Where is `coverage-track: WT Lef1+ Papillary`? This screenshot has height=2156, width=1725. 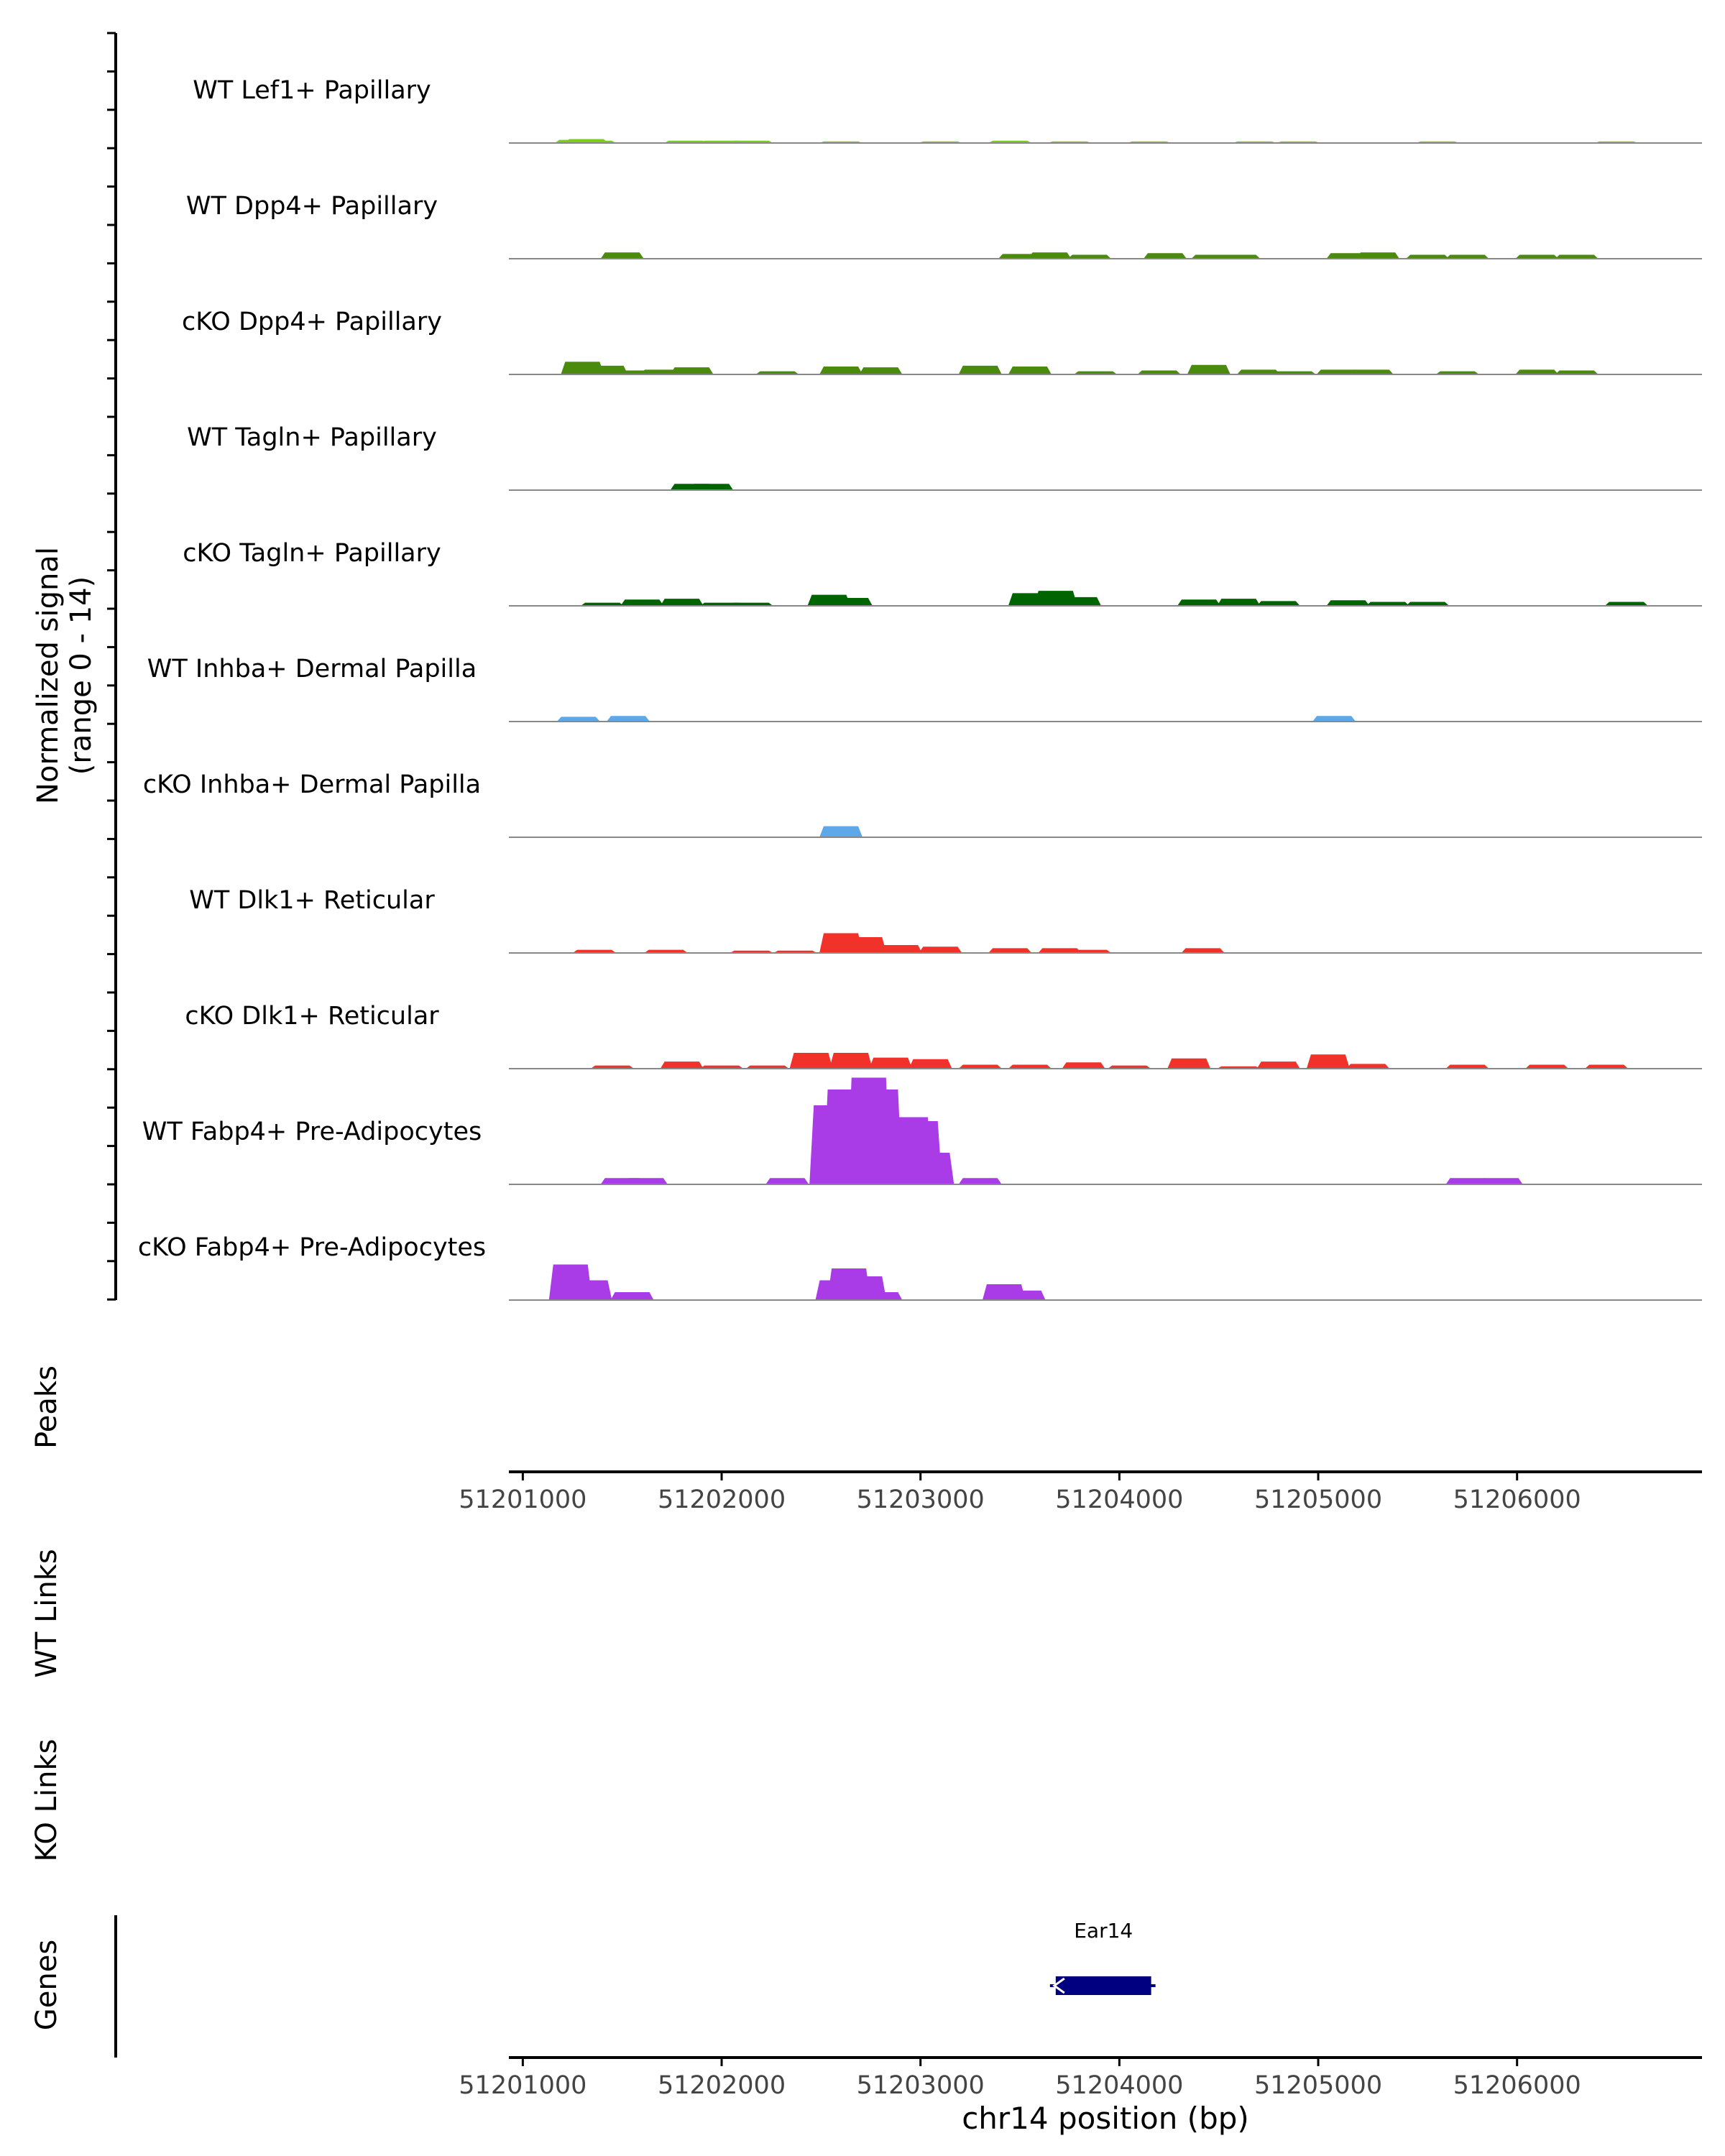 coverage-track: WT Lef1+ Papillary is located at coordinates (947, 110).